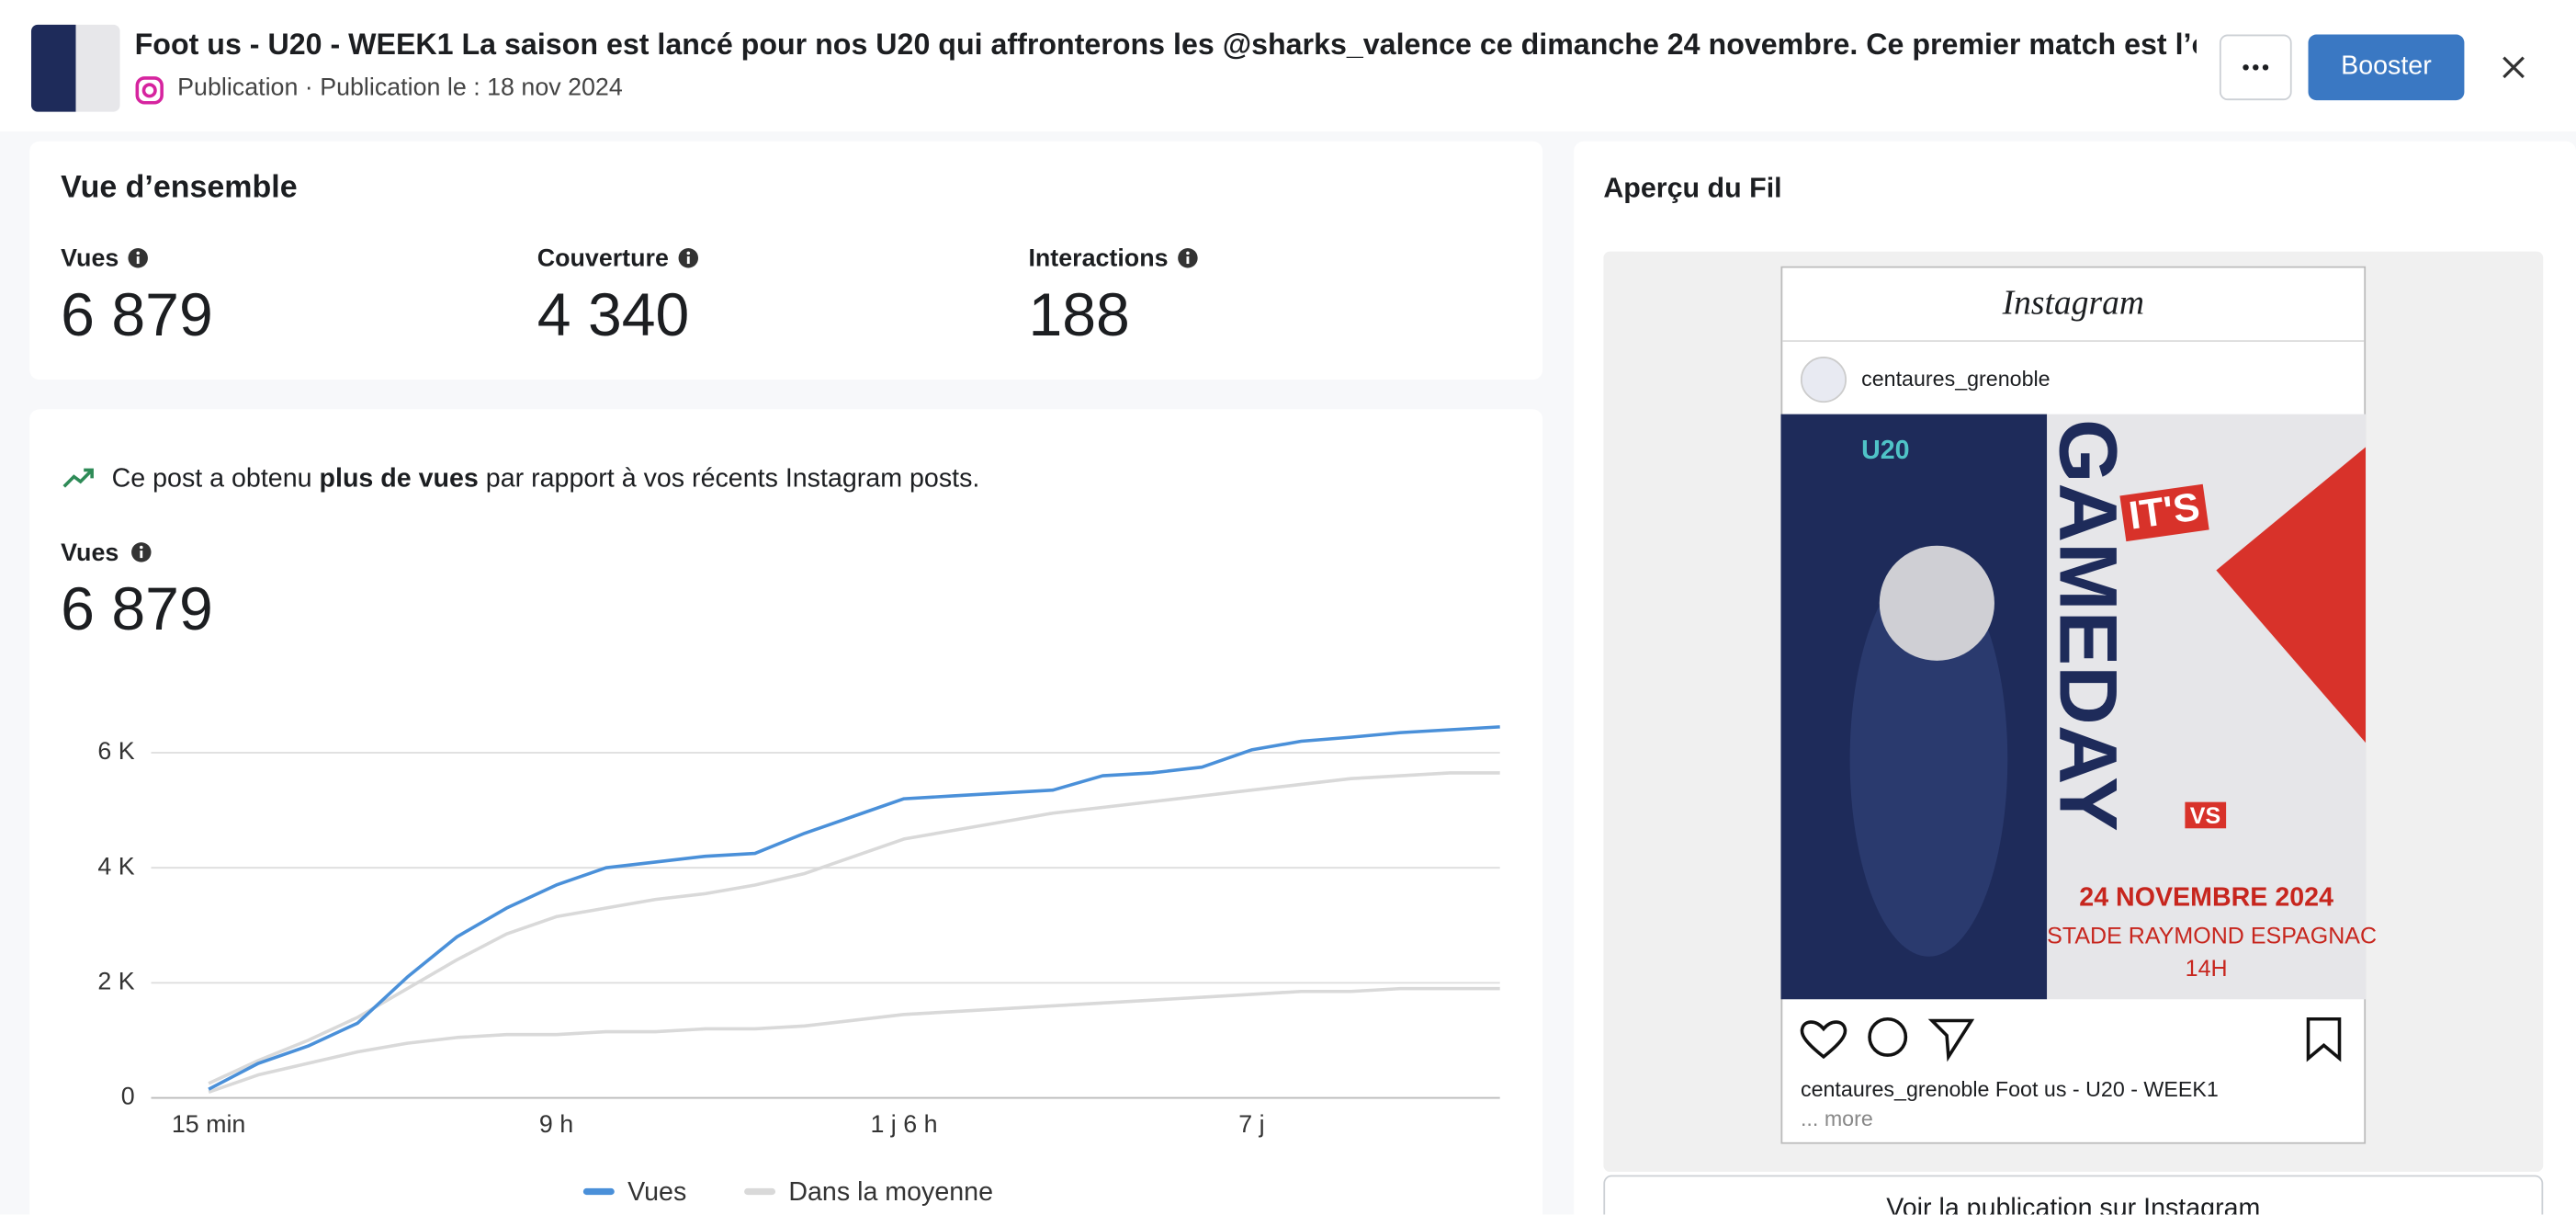 The image size is (2576, 1215). Describe the element at coordinates (2073, 302) in the screenshot. I see `instagram-logo: Instagram` at that location.